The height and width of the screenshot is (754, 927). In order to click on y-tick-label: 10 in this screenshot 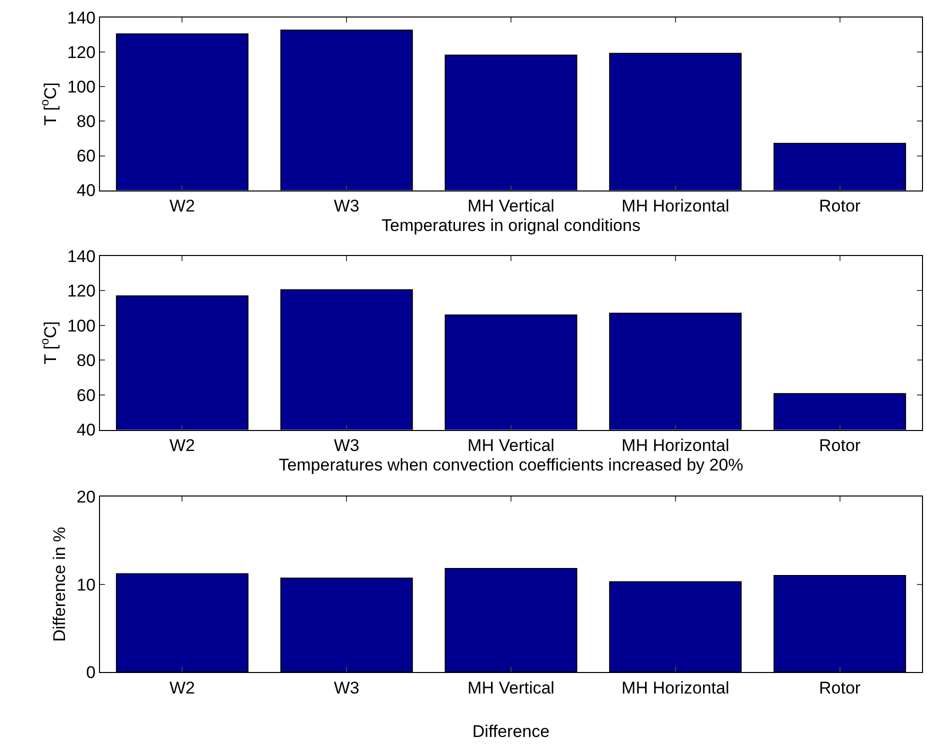, I will do `click(86, 584)`.